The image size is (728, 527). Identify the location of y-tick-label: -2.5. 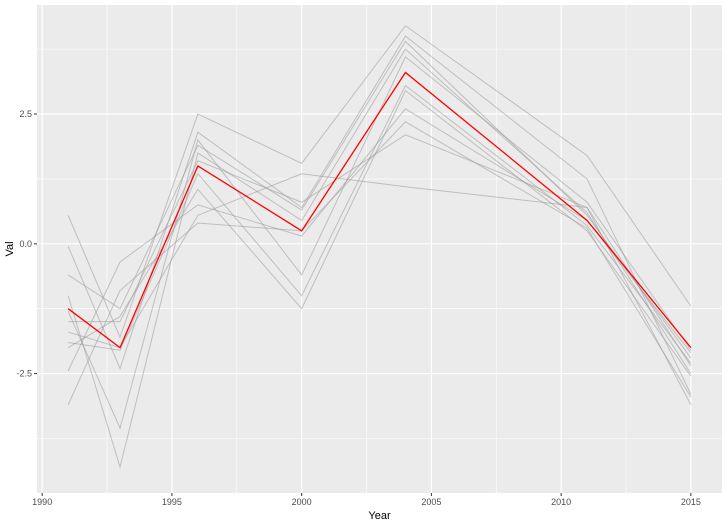
(24, 374).